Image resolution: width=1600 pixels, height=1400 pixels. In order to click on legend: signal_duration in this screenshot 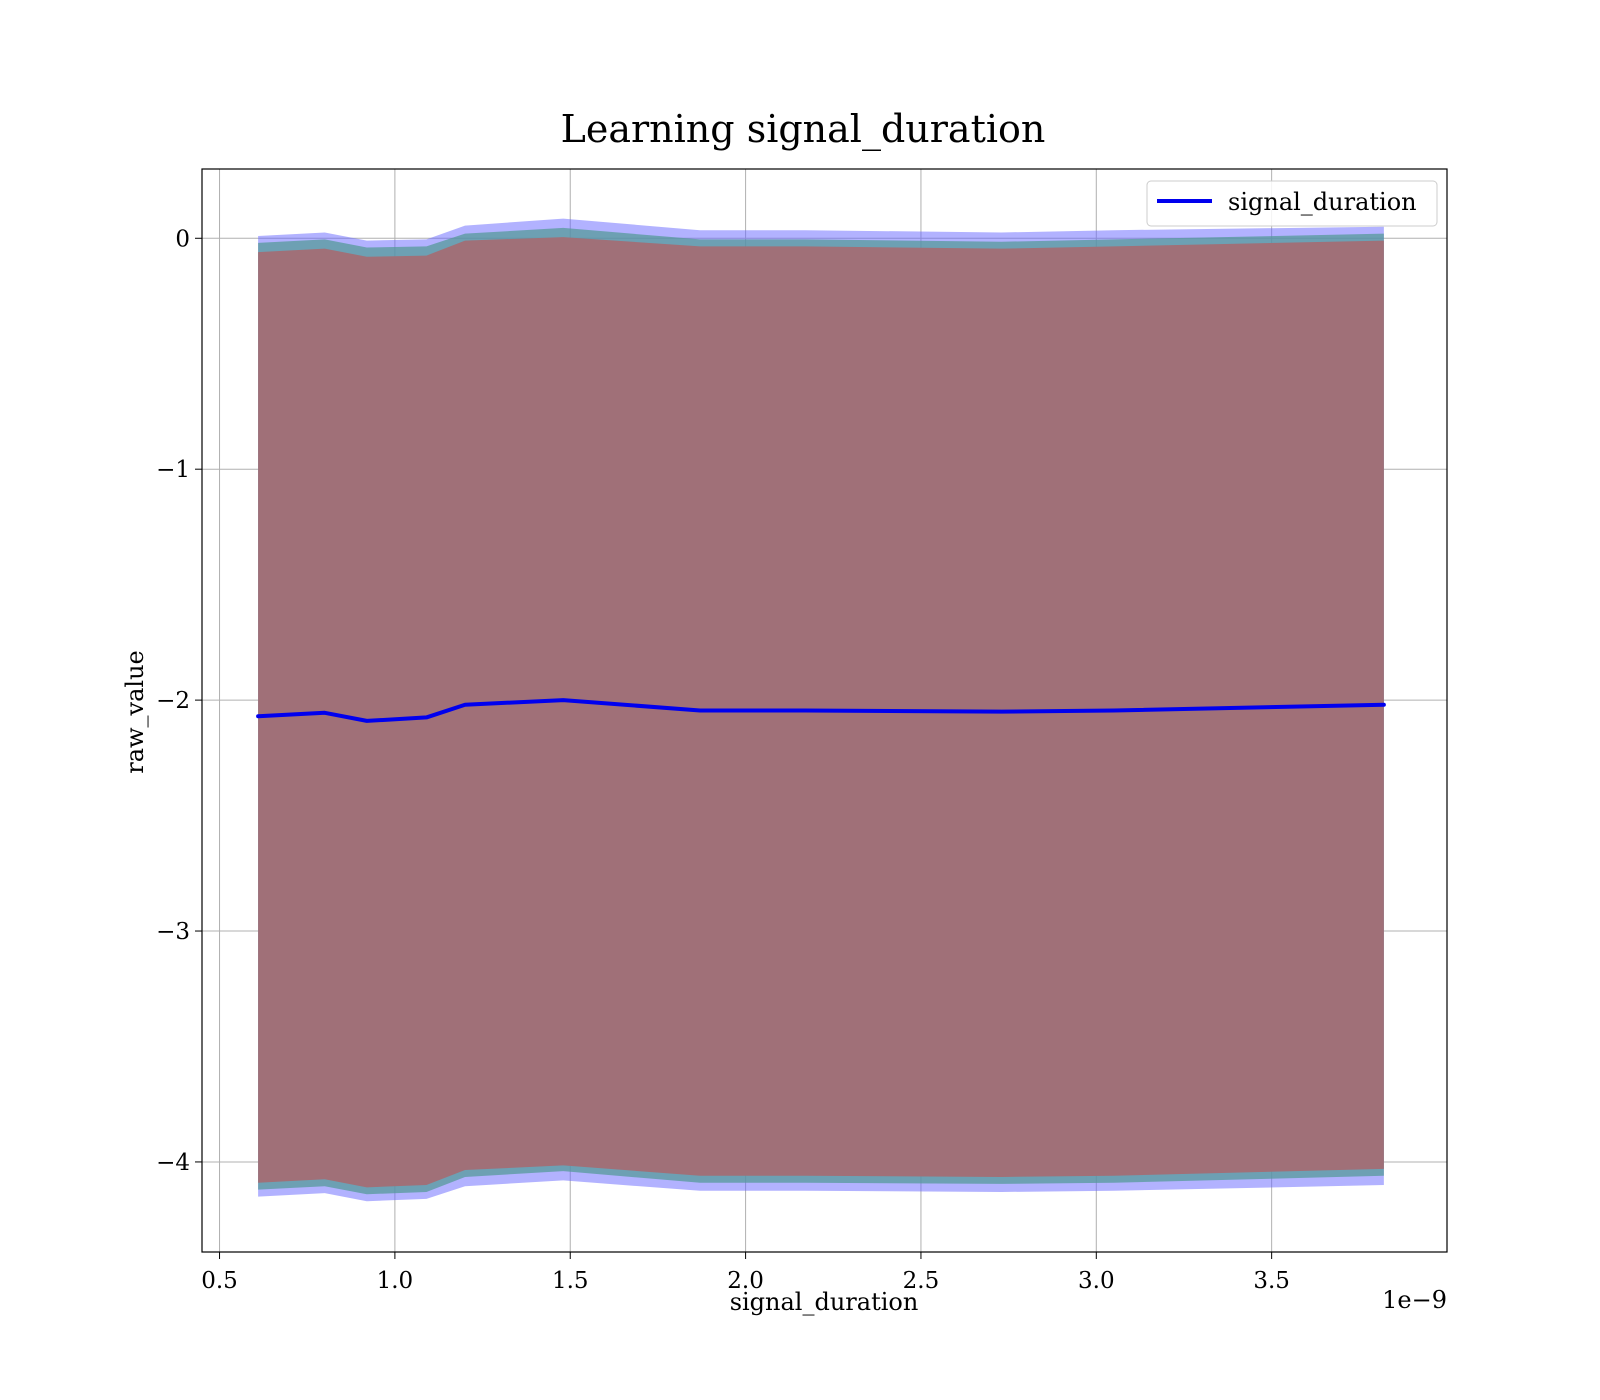, I will do `click(1292, 203)`.